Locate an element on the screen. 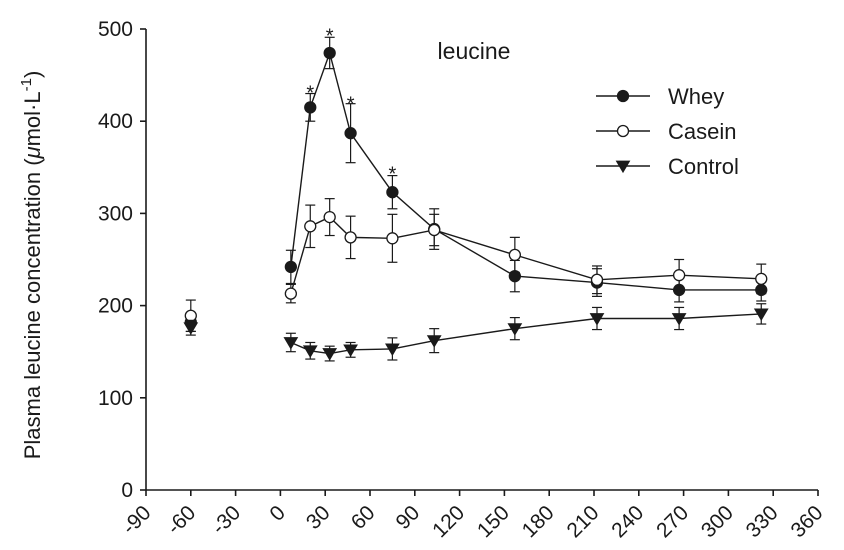 Image resolution: width=844 pixels, height=550 pixels. y-axis-label: Plasma leucine concentration (μmol·L-1) is located at coordinates (31, 265).